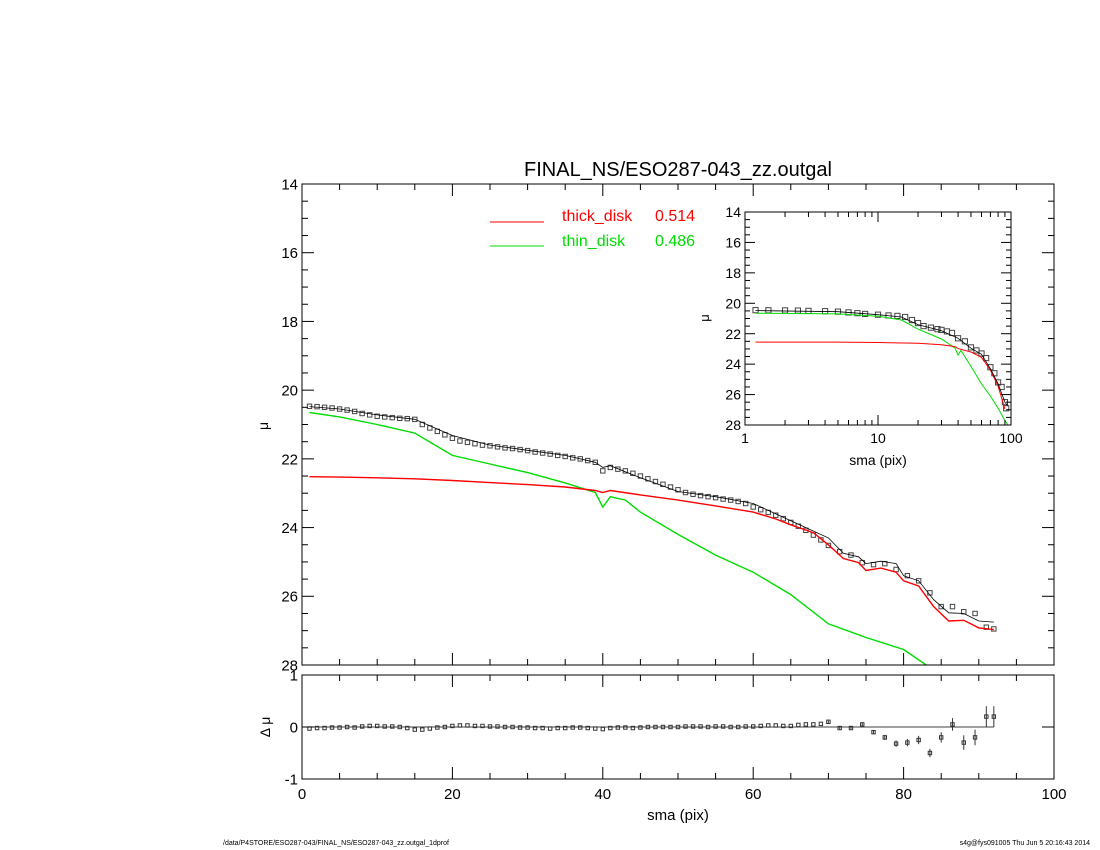 The height and width of the screenshot is (850, 1100). Describe the element at coordinates (651, 553) in the screenshot. I see `main-series-thick-disk` at that location.